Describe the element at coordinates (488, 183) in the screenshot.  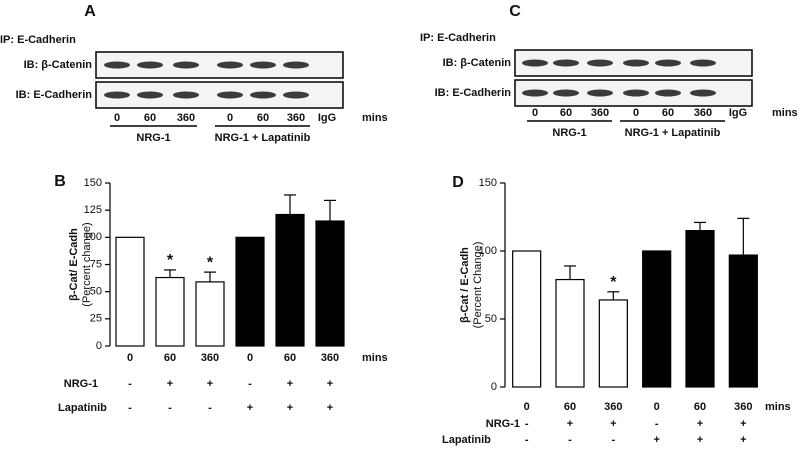
I see `y-tick-label: 150` at that location.